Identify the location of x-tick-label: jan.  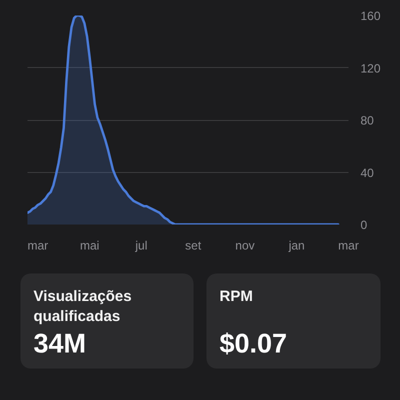
(296, 245).